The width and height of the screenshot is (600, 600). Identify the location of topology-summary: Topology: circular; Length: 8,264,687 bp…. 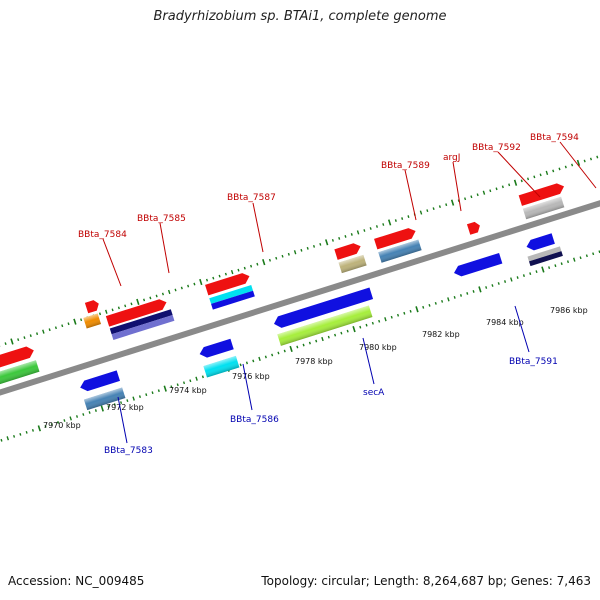
(426, 581).